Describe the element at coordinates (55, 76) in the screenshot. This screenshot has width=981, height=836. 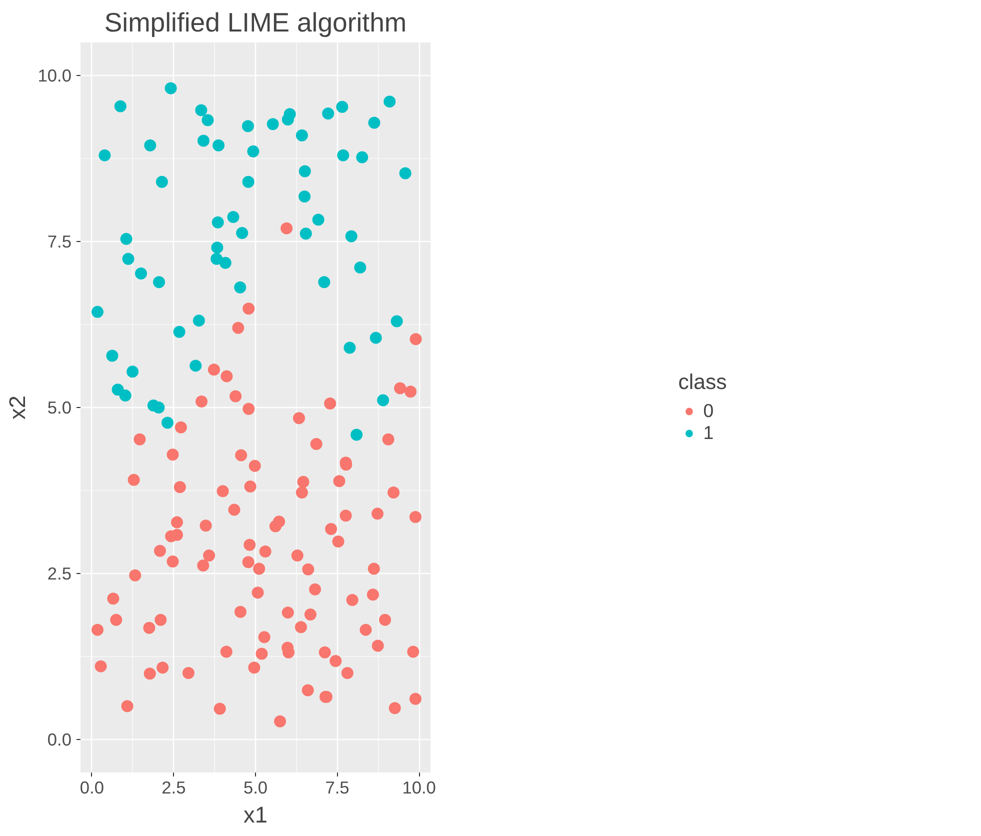
I see `y-tick-label: 10.0` at that location.